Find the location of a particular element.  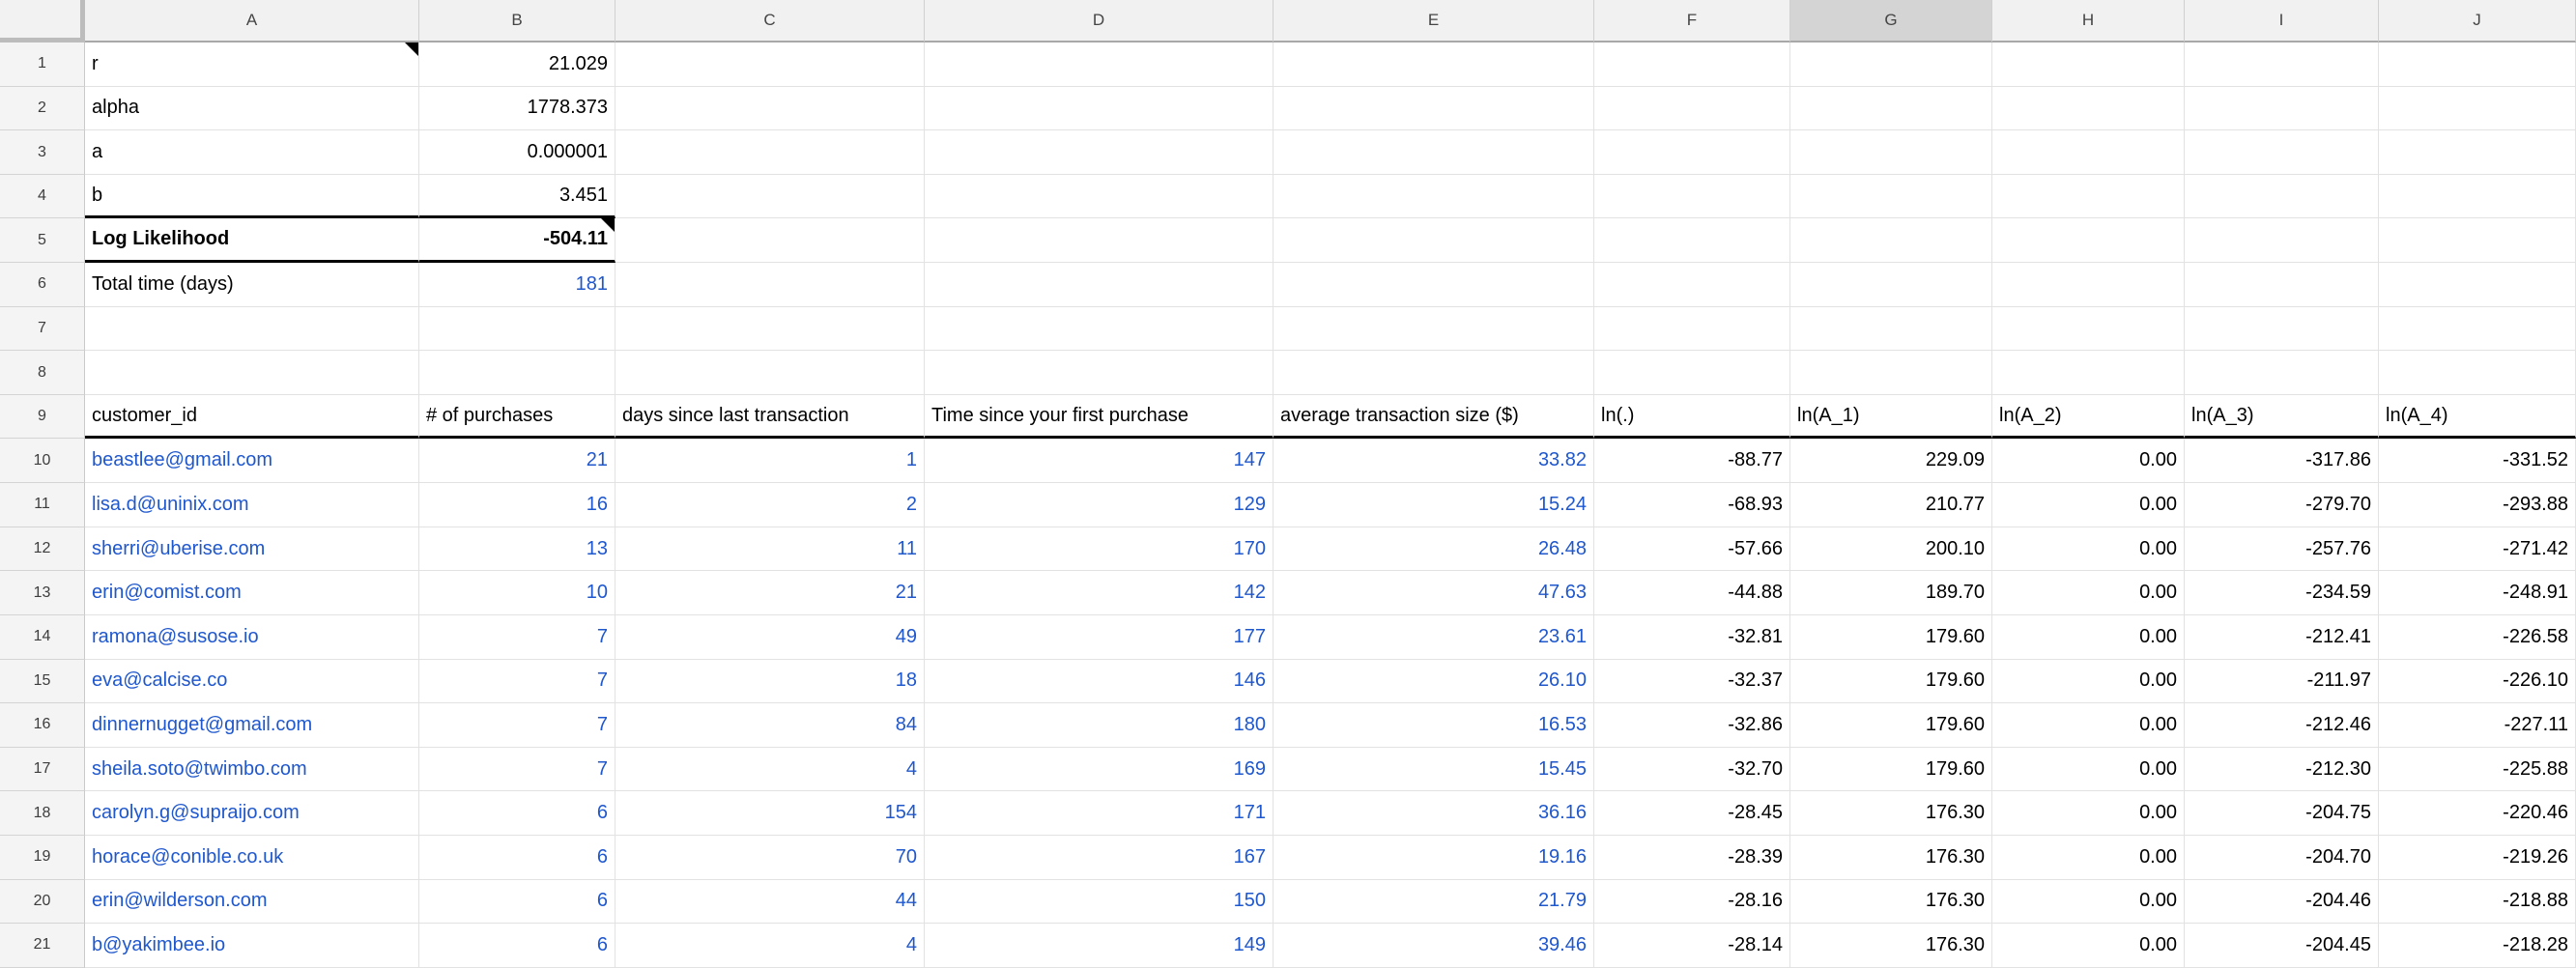

cell-A15: eva@calcise.co is located at coordinates (252, 681).